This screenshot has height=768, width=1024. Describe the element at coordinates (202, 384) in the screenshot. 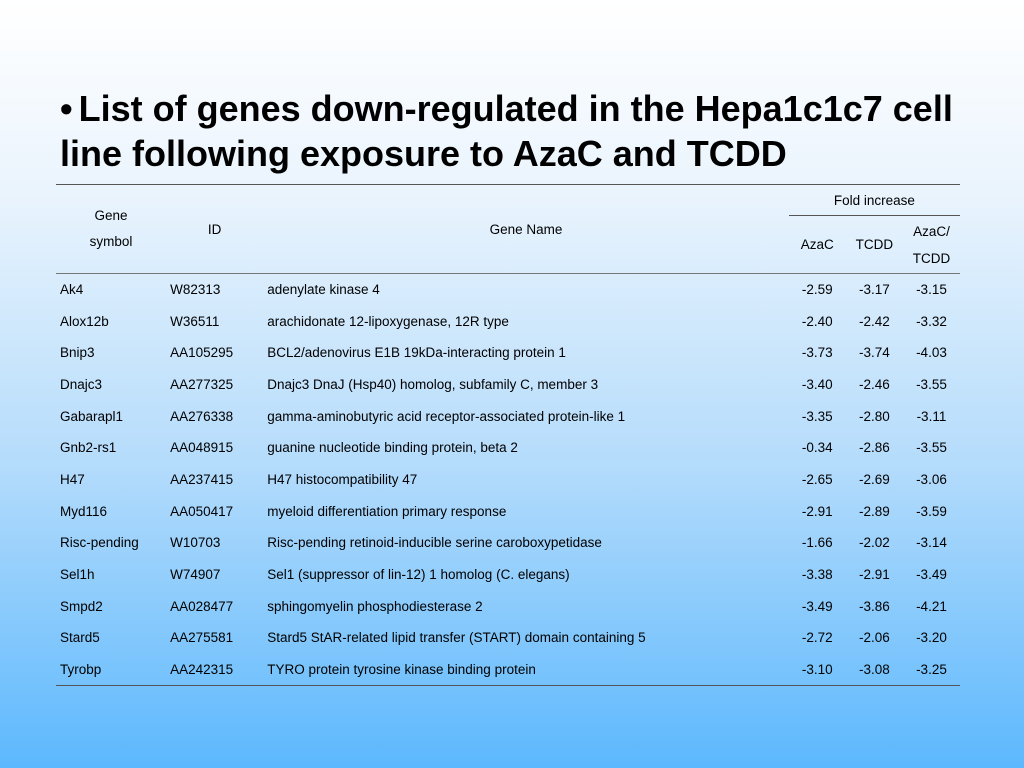

I see `cell-id: AA277325` at that location.